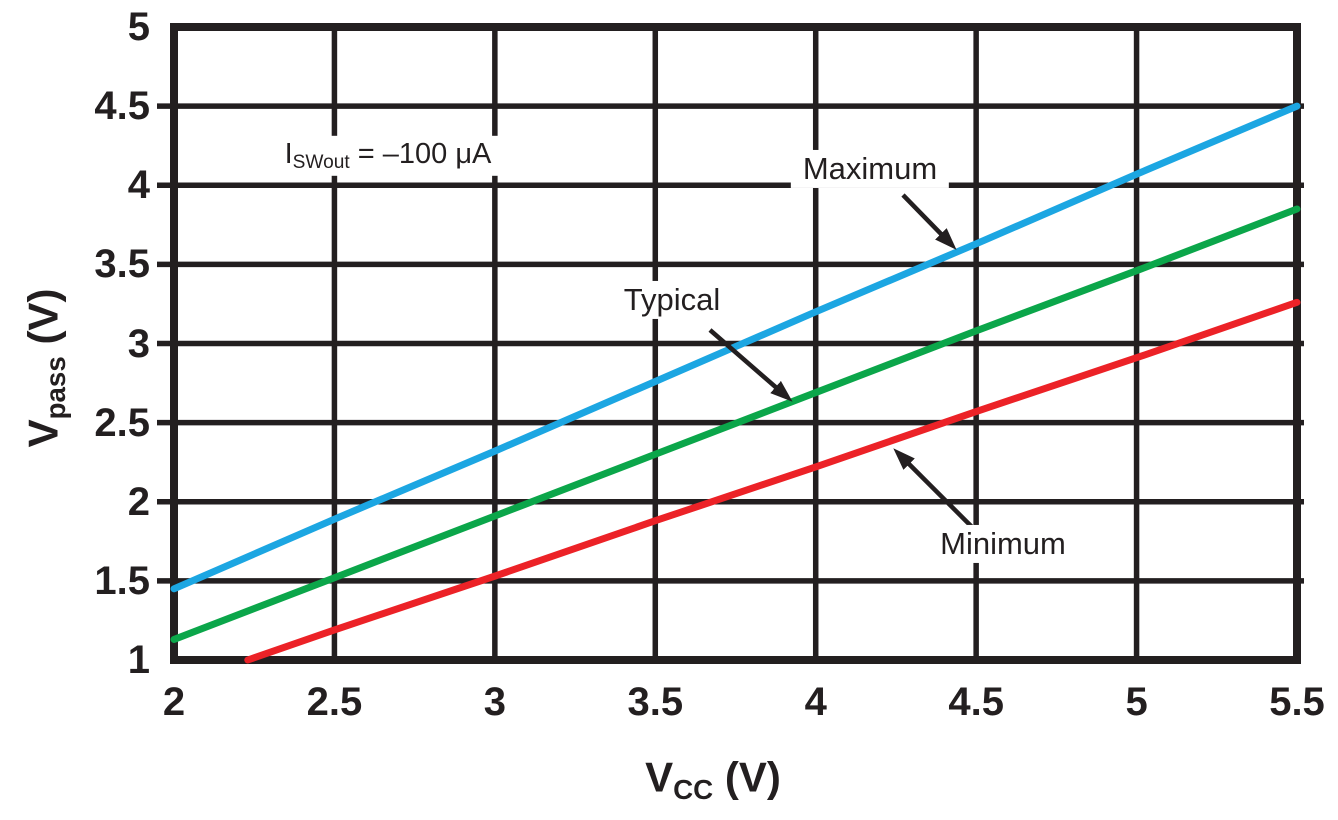 This screenshot has height=820, width=1338. I want to click on y-tick-label: 3.5, so click(122, 264).